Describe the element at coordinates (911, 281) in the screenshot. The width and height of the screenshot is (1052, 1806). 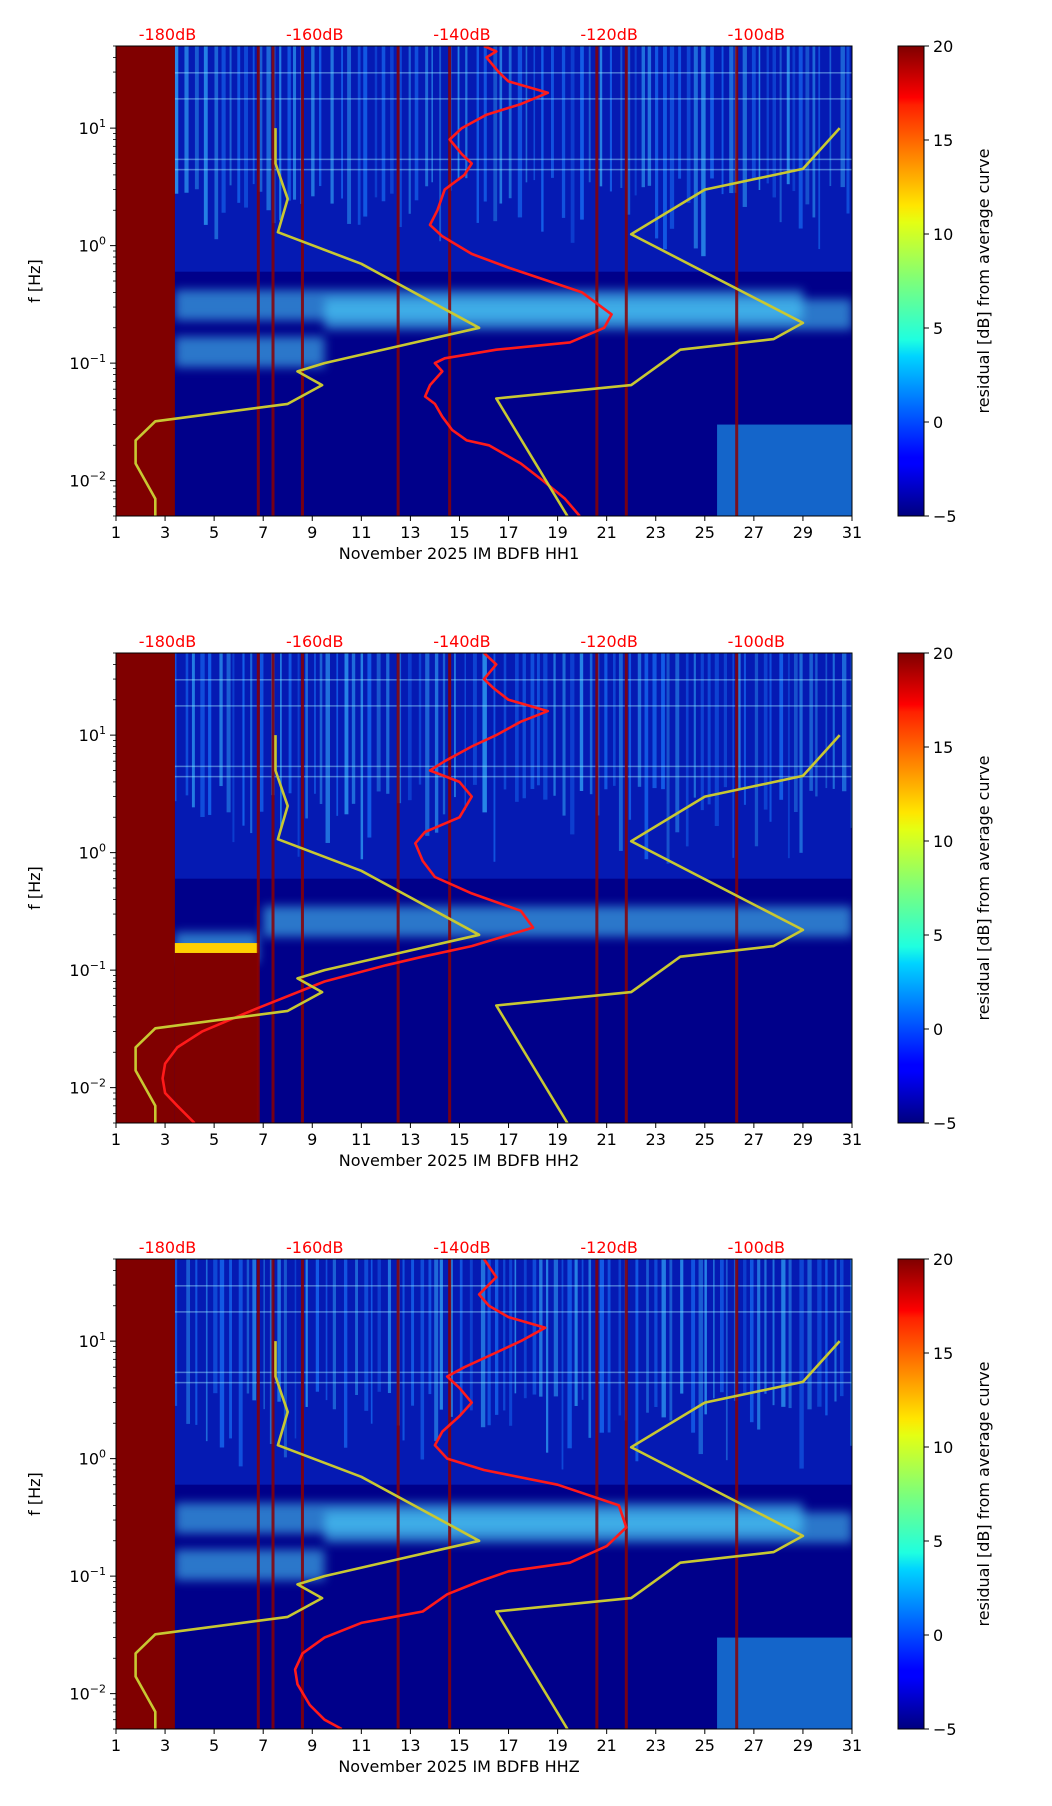
I see `colorbar-frame` at that location.